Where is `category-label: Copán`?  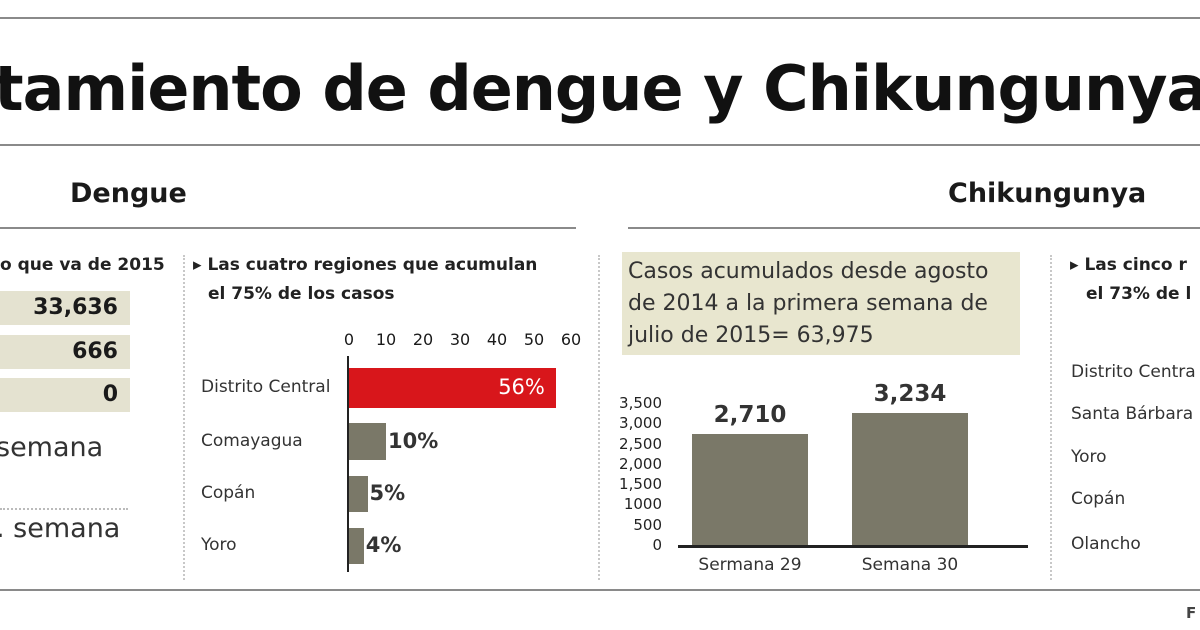 category-label: Copán is located at coordinates (228, 493).